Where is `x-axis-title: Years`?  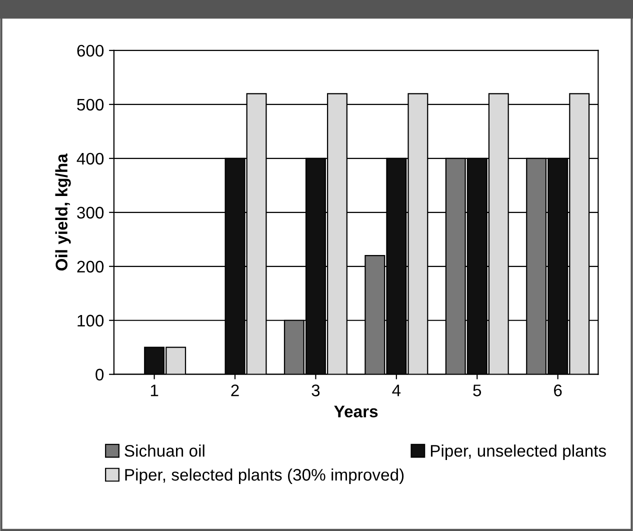 x-axis-title: Years is located at coordinates (356, 412).